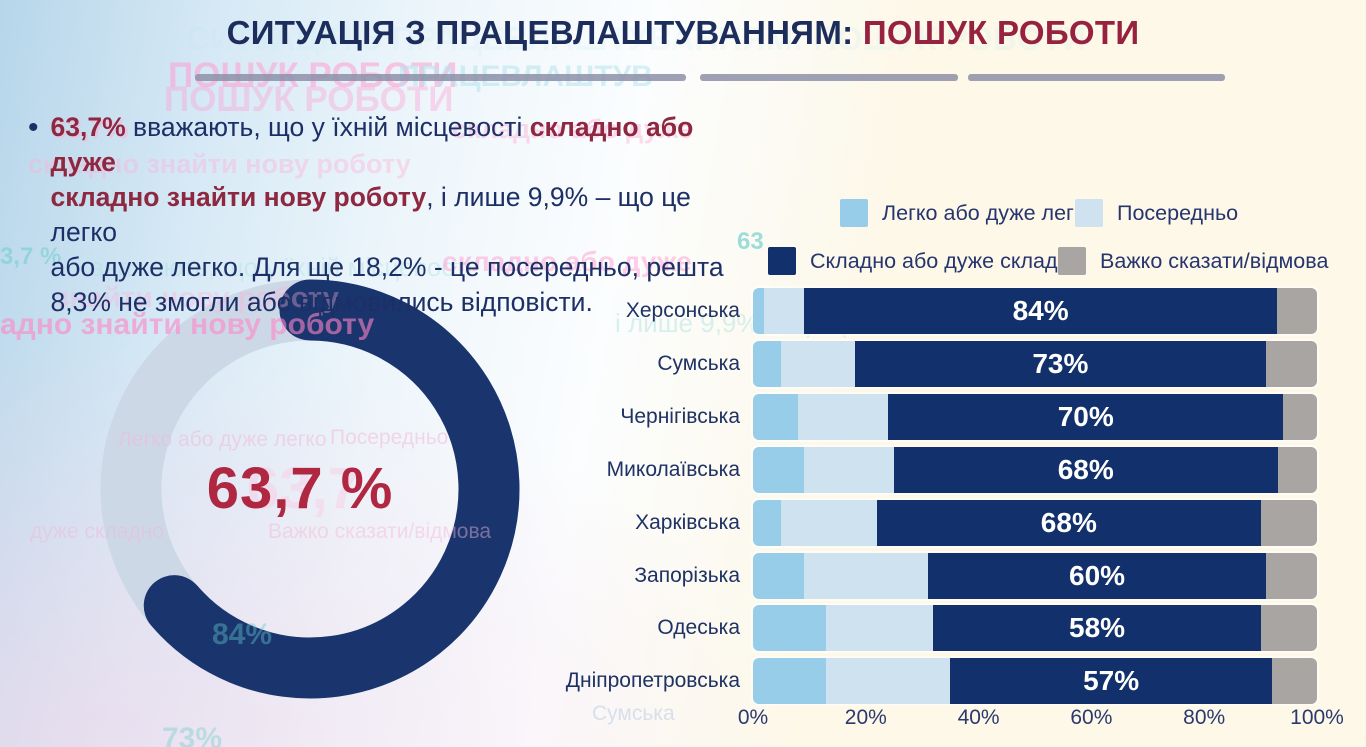  Describe the element at coordinates (1091, 717) in the screenshot. I see `x-axis-tick: 60%` at that location.